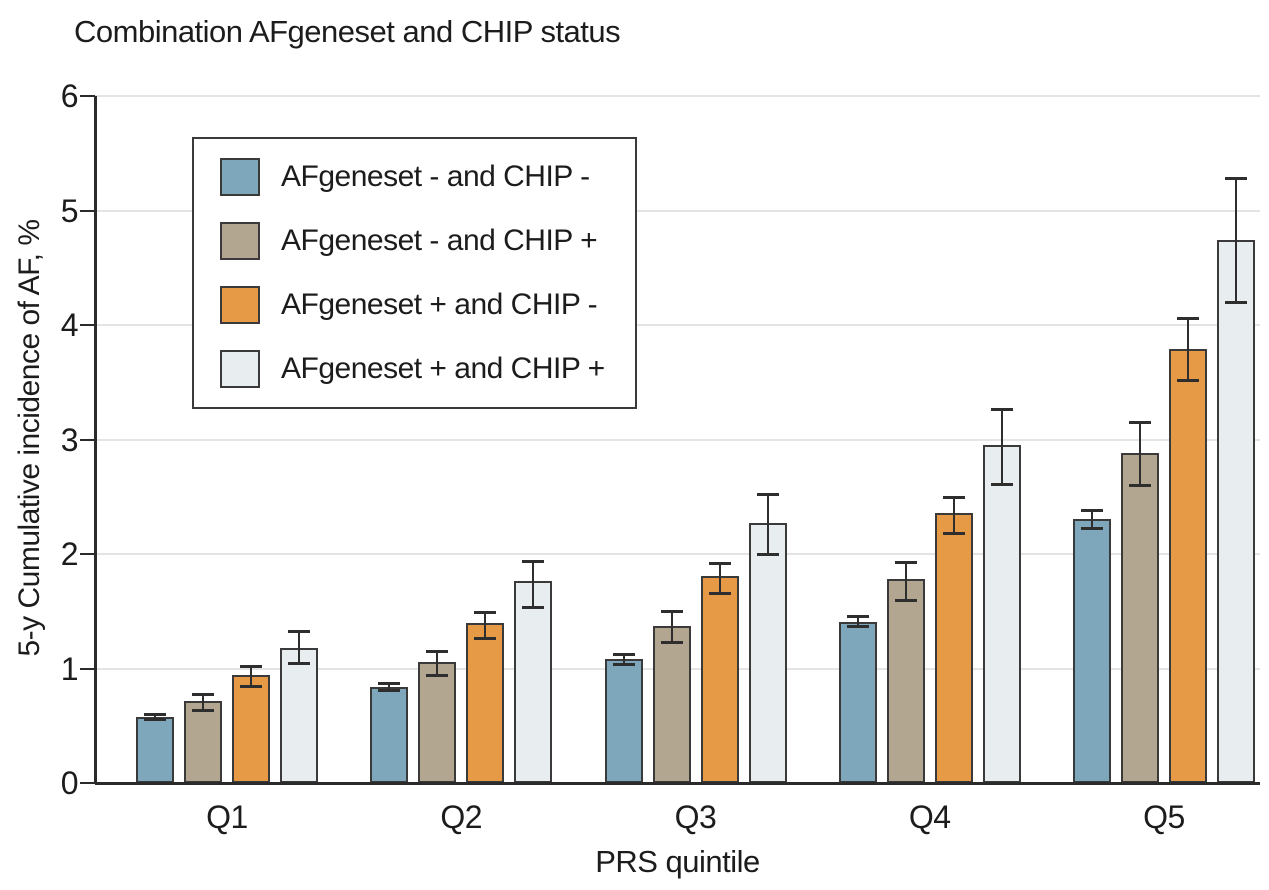 Image resolution: width=1269 pixels, height=890 pixels. Describe the element at coordinates (69, 96) in the screenshot. I see `y-tick-label-6: 6` at that location.